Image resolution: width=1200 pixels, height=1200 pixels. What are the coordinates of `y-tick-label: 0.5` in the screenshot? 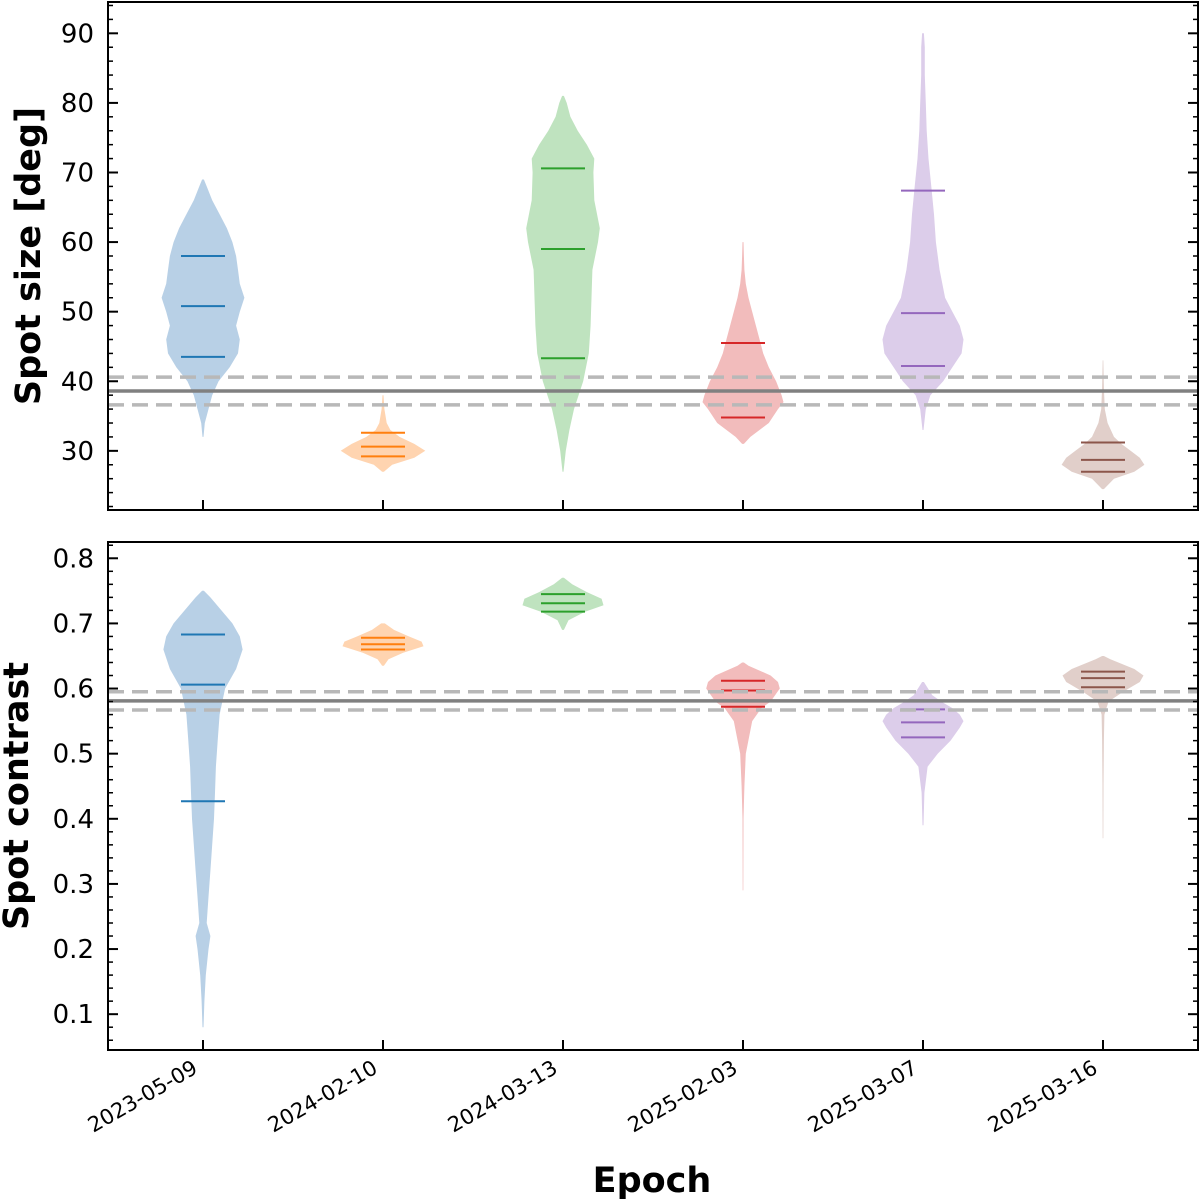 It's located at (73, 755).